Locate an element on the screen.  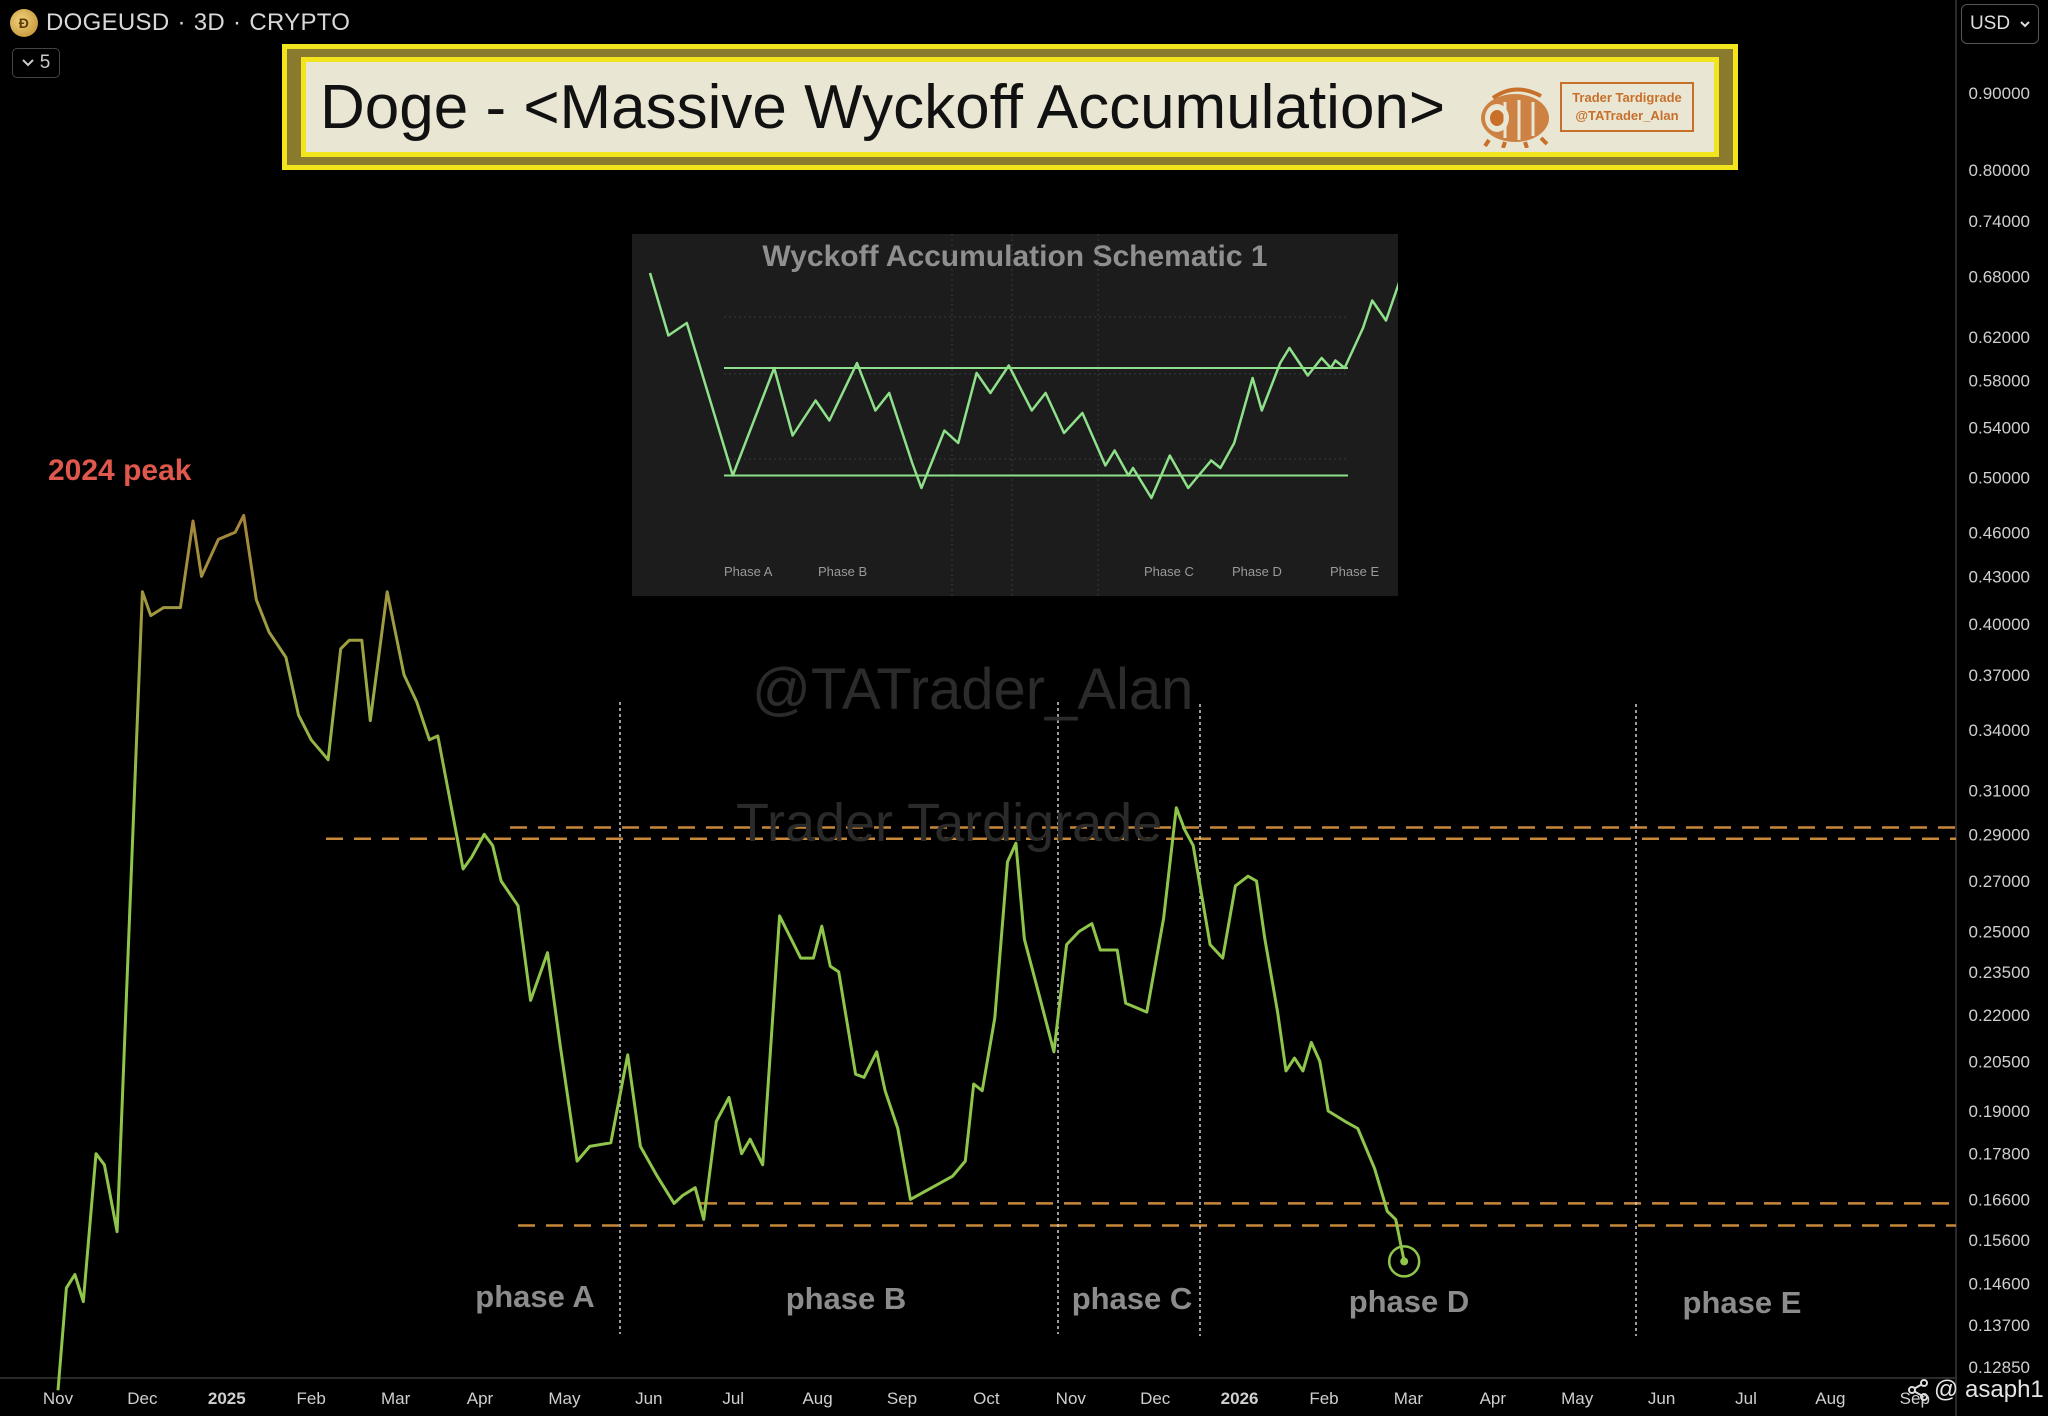
price-tick-label: 0.43000 is located at coordinates (1999, 576).